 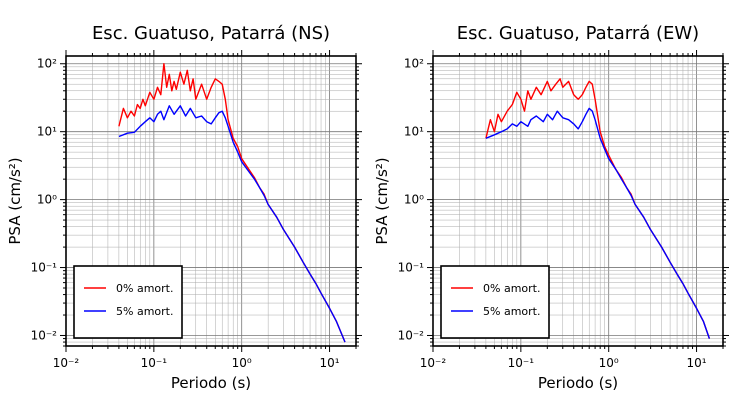 What do you see at coordinates (196, 363) in the screenshot?
I see `x-tick-labels-ns: 10⁻² 10⁻¹ 10⁰ 10¹` at bounding box center [196, 363].